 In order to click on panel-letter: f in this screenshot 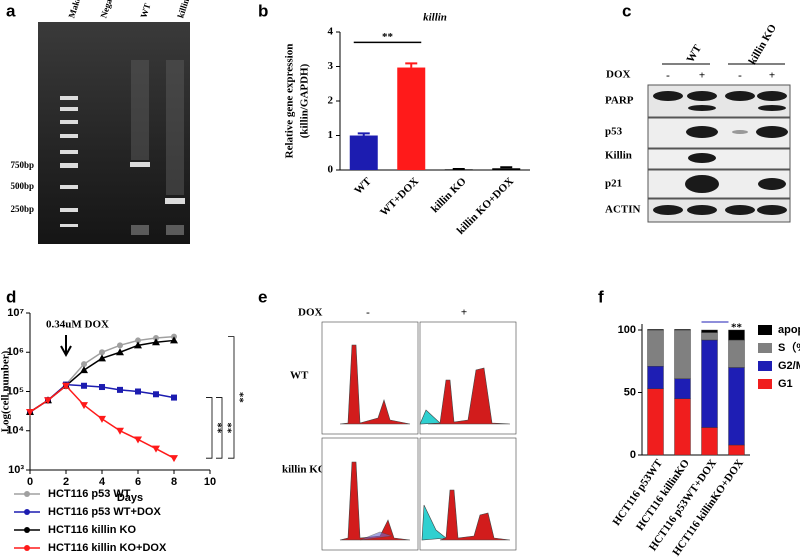, I will do `click(601, 296)`.